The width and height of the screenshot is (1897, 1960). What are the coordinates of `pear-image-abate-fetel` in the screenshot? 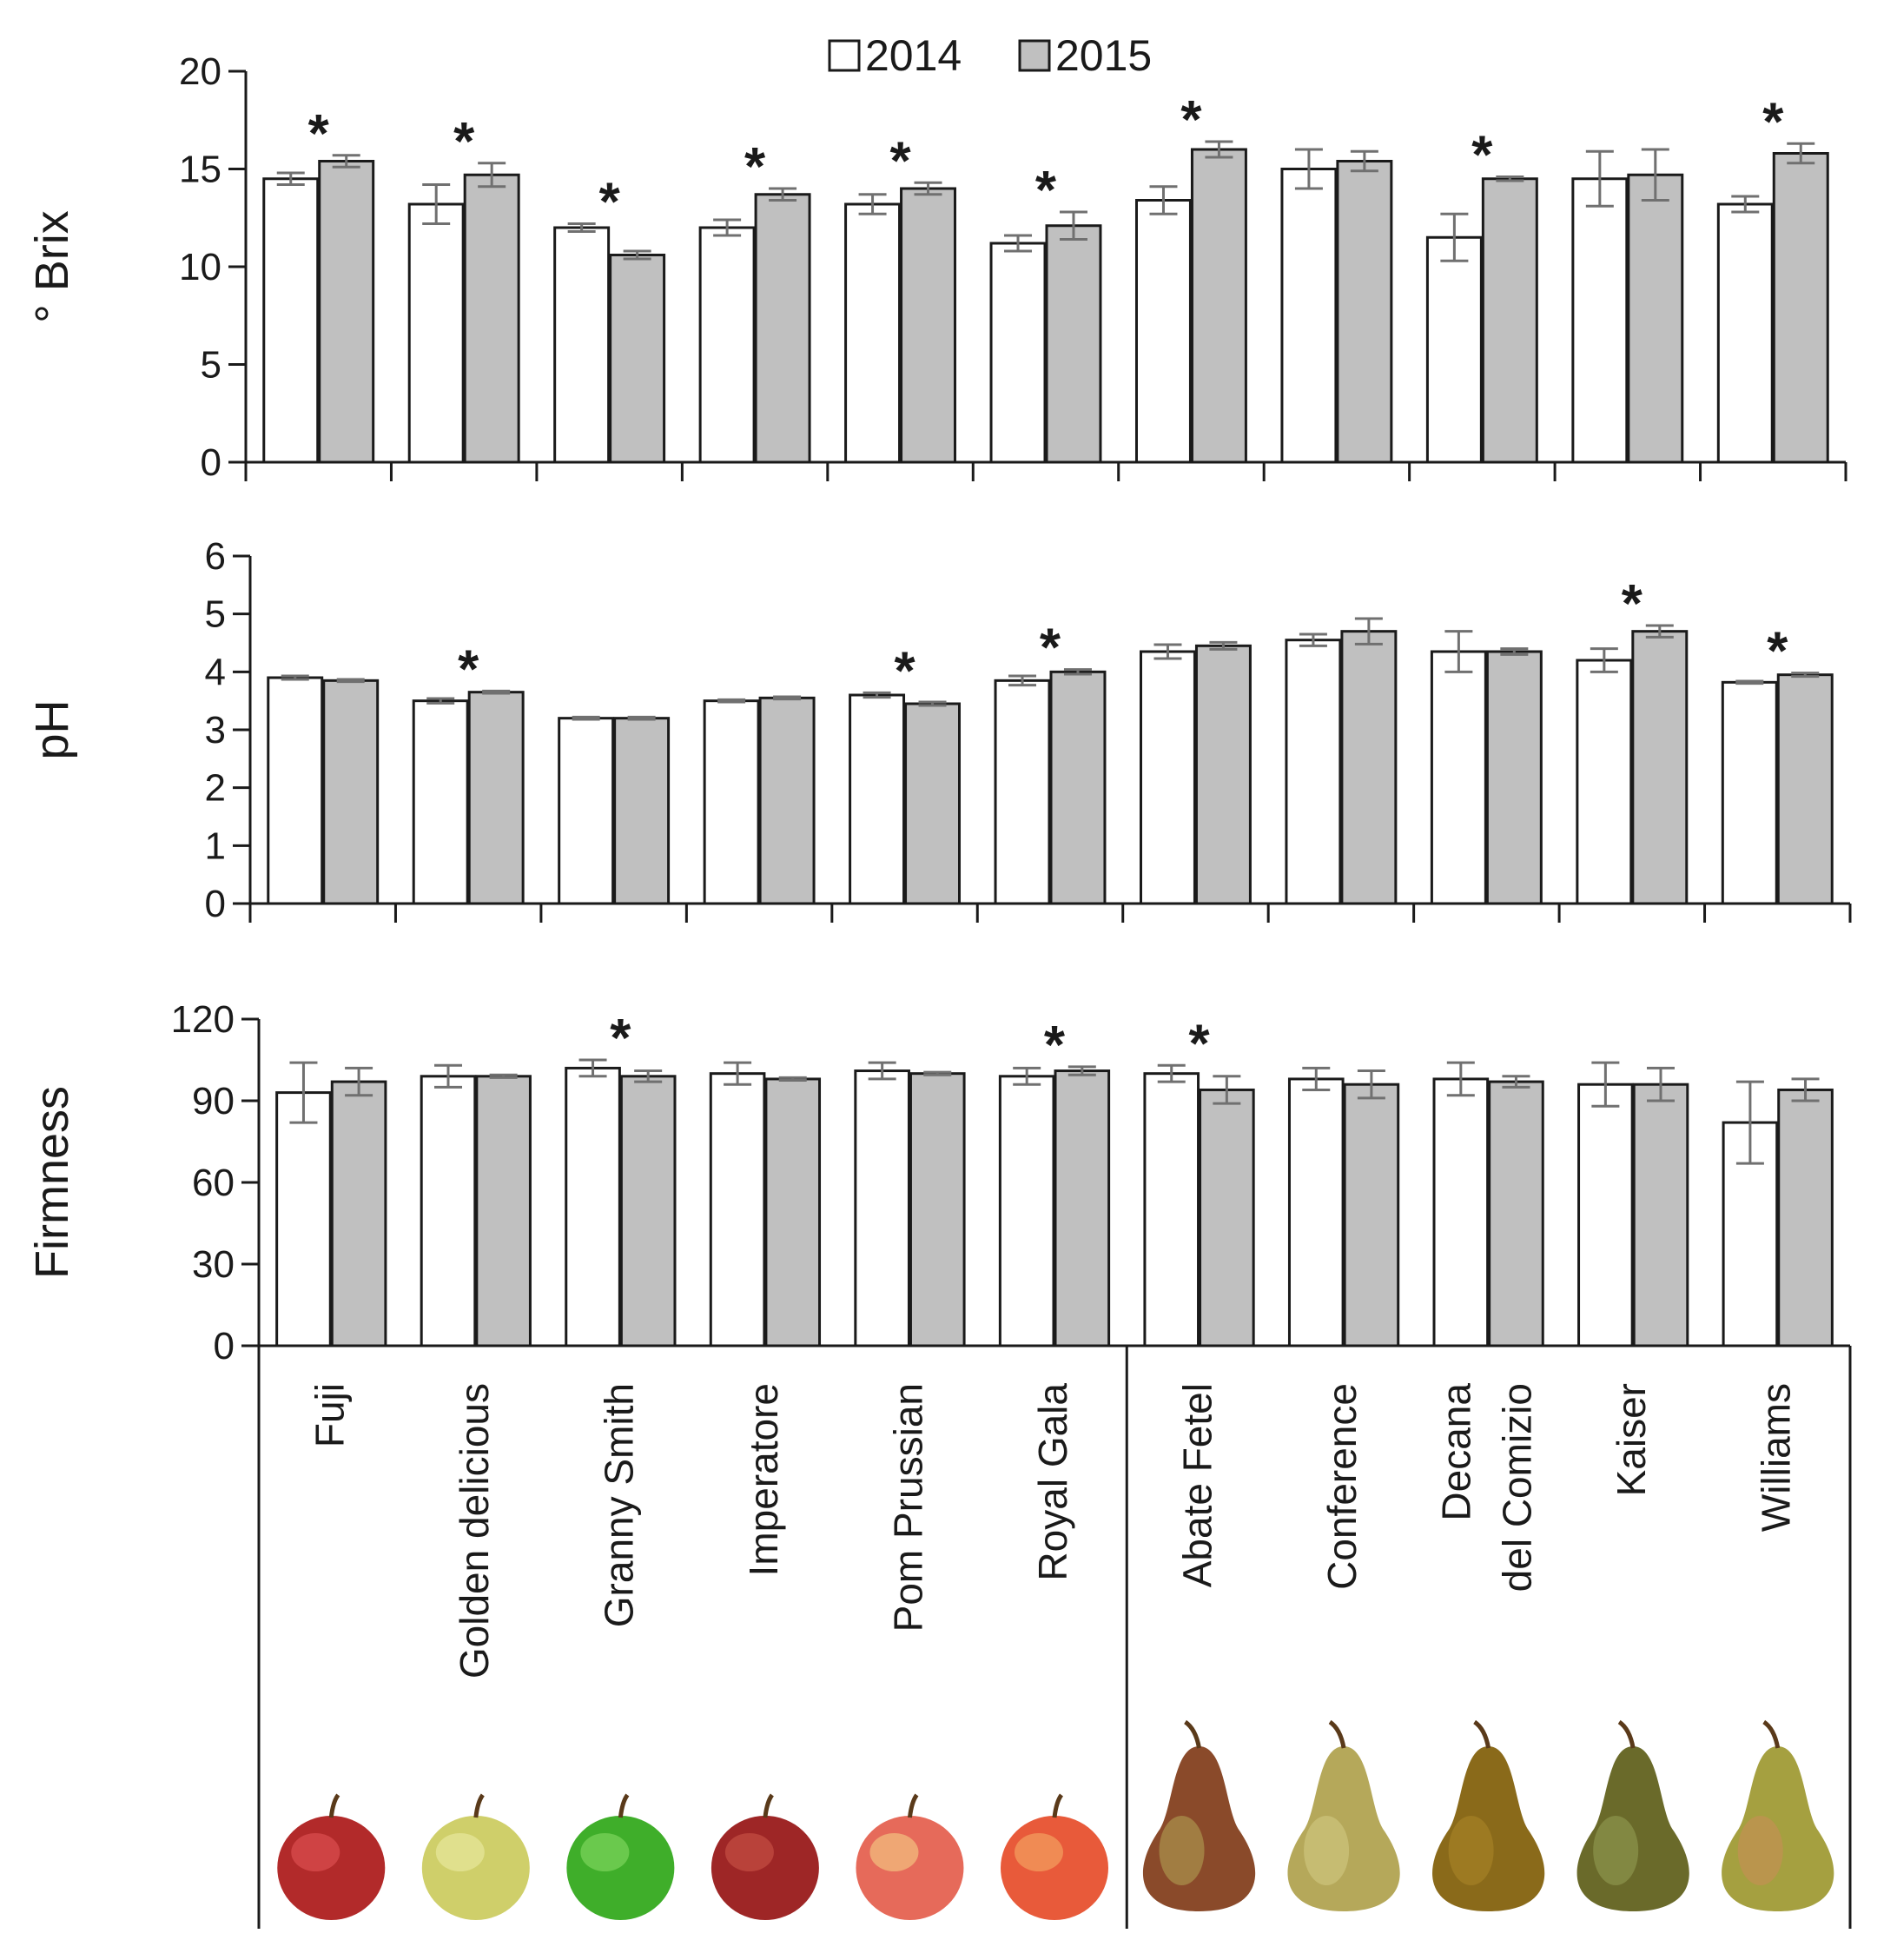 It's located at (1199, 1815).